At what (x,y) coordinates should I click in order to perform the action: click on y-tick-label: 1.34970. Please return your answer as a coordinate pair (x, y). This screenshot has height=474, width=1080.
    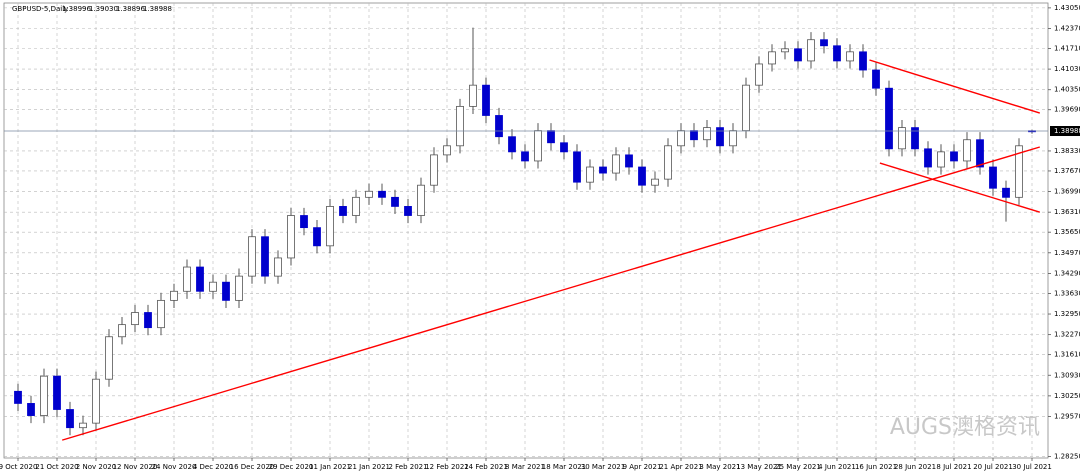
    Looking at the image, I should click on (1067, 253).